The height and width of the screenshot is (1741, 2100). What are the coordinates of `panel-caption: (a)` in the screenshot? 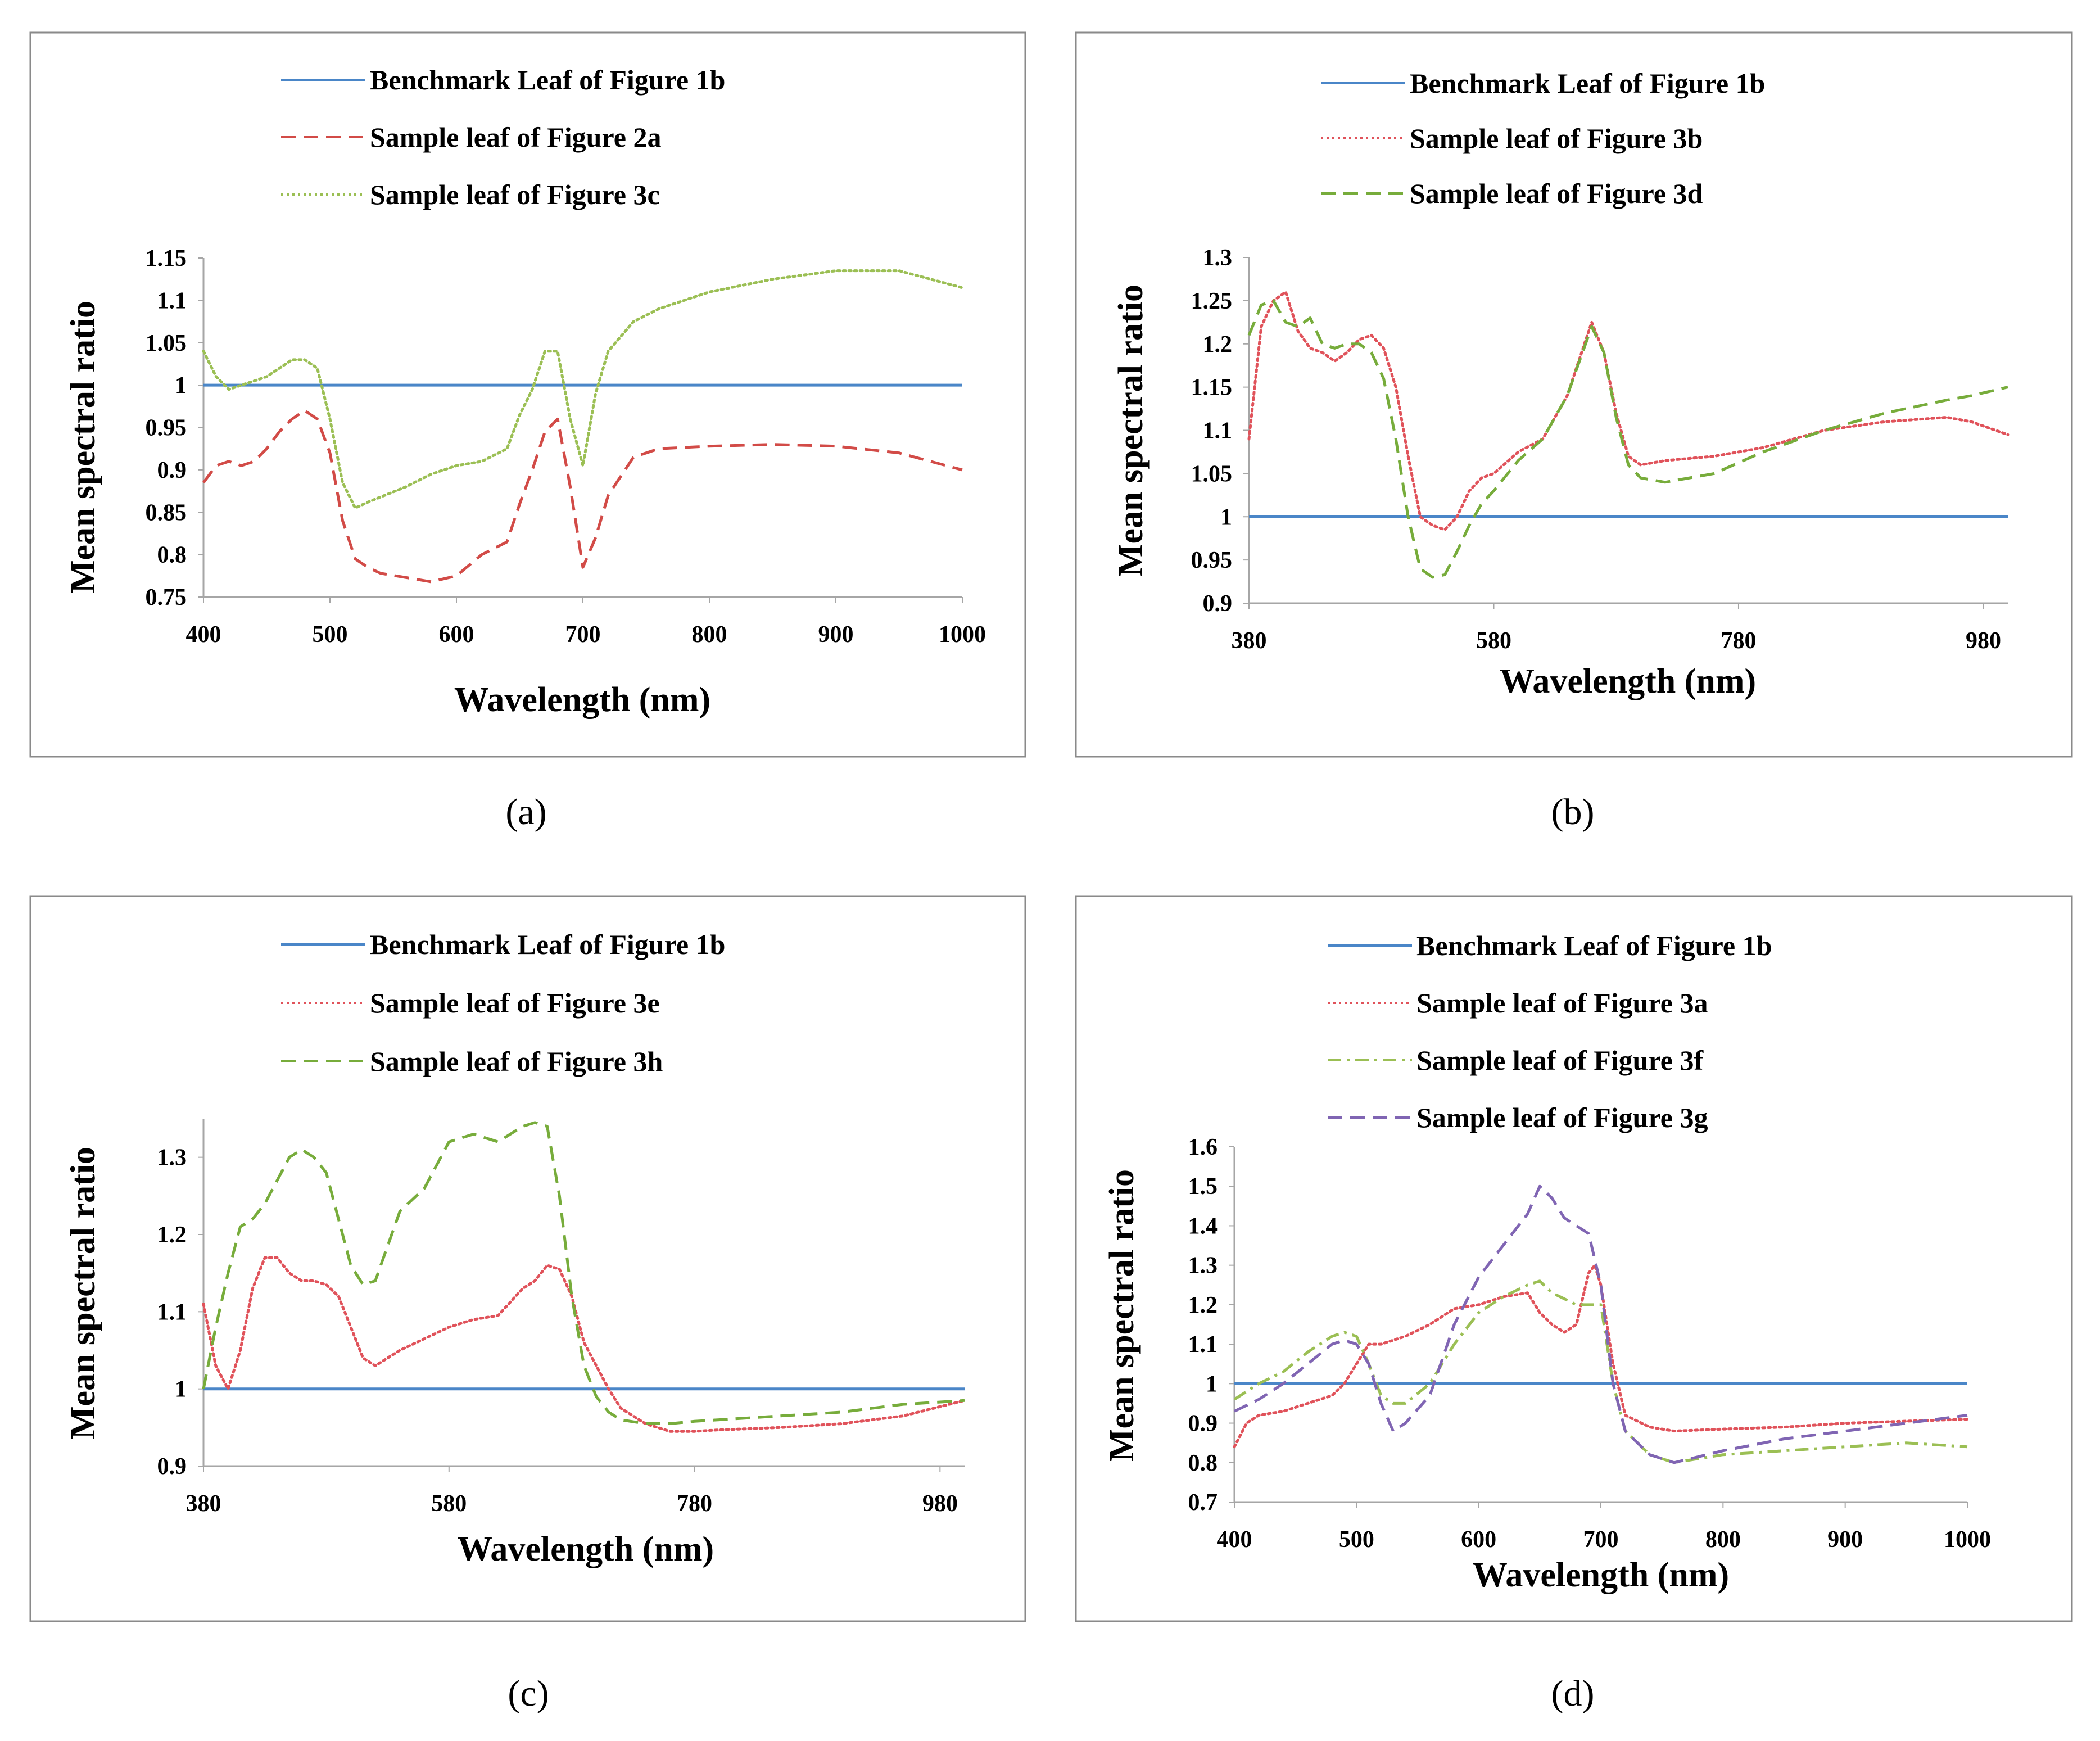 It's located at (525, 813).